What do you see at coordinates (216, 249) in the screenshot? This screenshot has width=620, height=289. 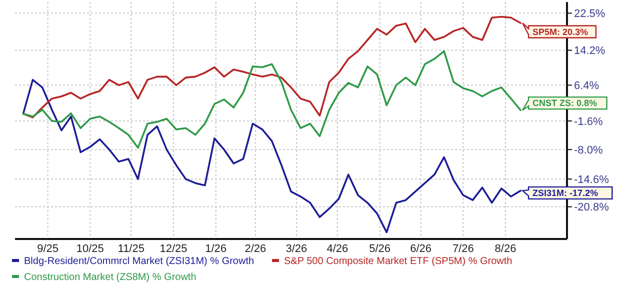 I see `x-tick-label: 1/26` at bounding box center [216, 249].